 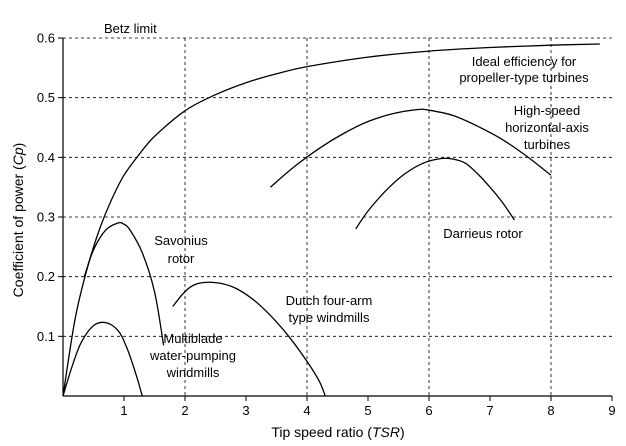 What do you see at coordinates (428, 410) in the screenshot?
I see `x-tick-label-6: 6` at bounding box center [428, 410].